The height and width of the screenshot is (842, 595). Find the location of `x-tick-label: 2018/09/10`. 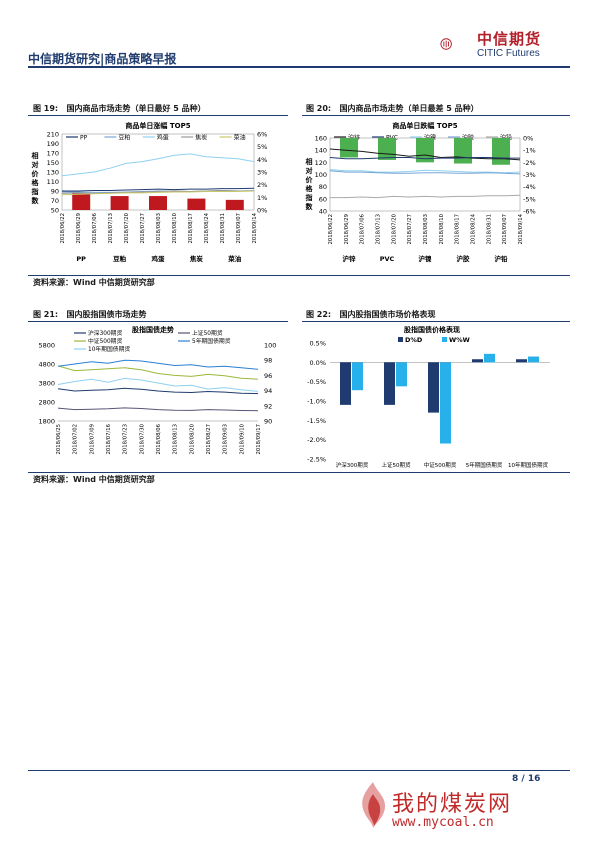

x-tick-label: 2018/09/10 is located at coordinates (242, 438).